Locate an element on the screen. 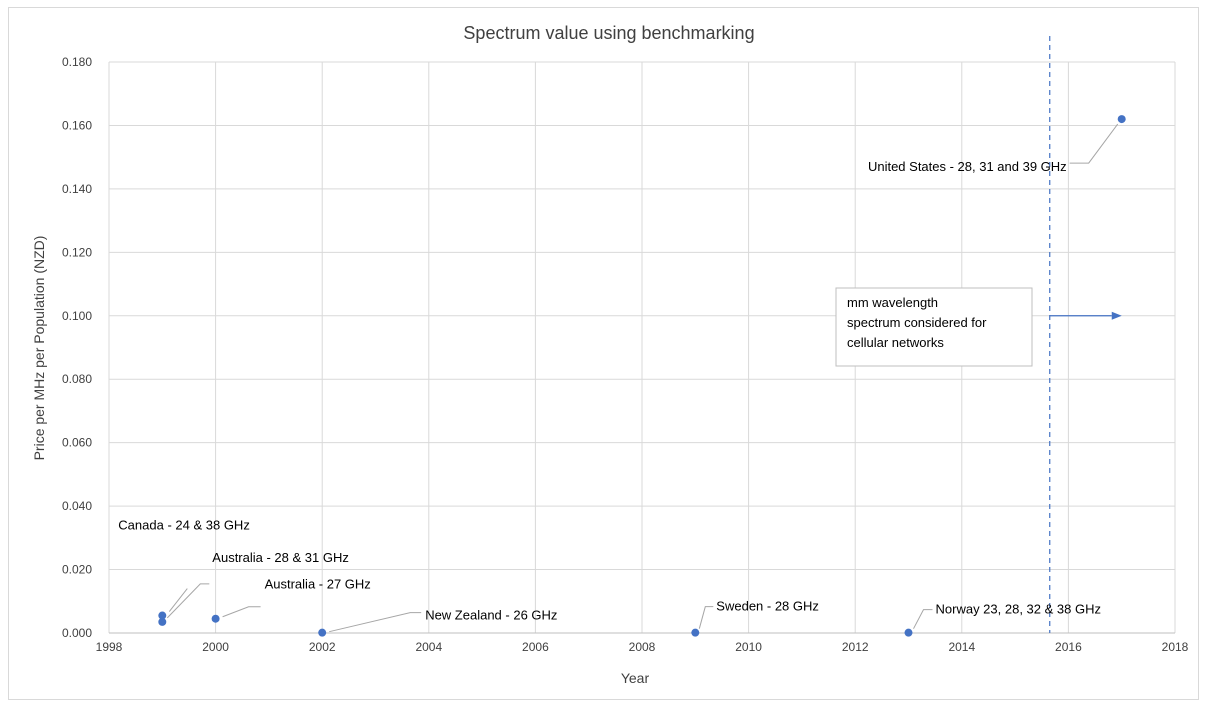 Image resolution: width=1205 pixels, height=704 pixels. x-tick-label: 1998 is located at coordinates (109, 647).